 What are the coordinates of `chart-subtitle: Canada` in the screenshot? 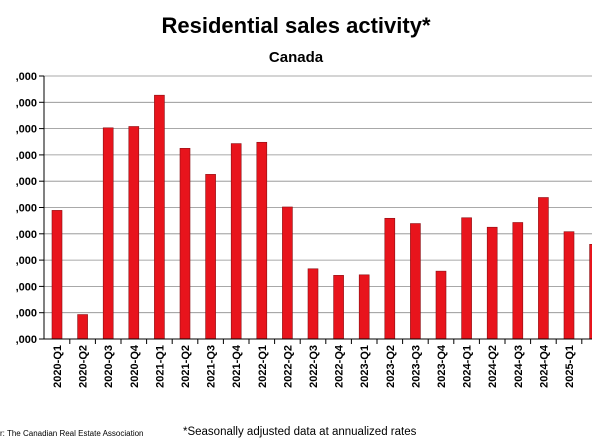 It's located at (296, 57).